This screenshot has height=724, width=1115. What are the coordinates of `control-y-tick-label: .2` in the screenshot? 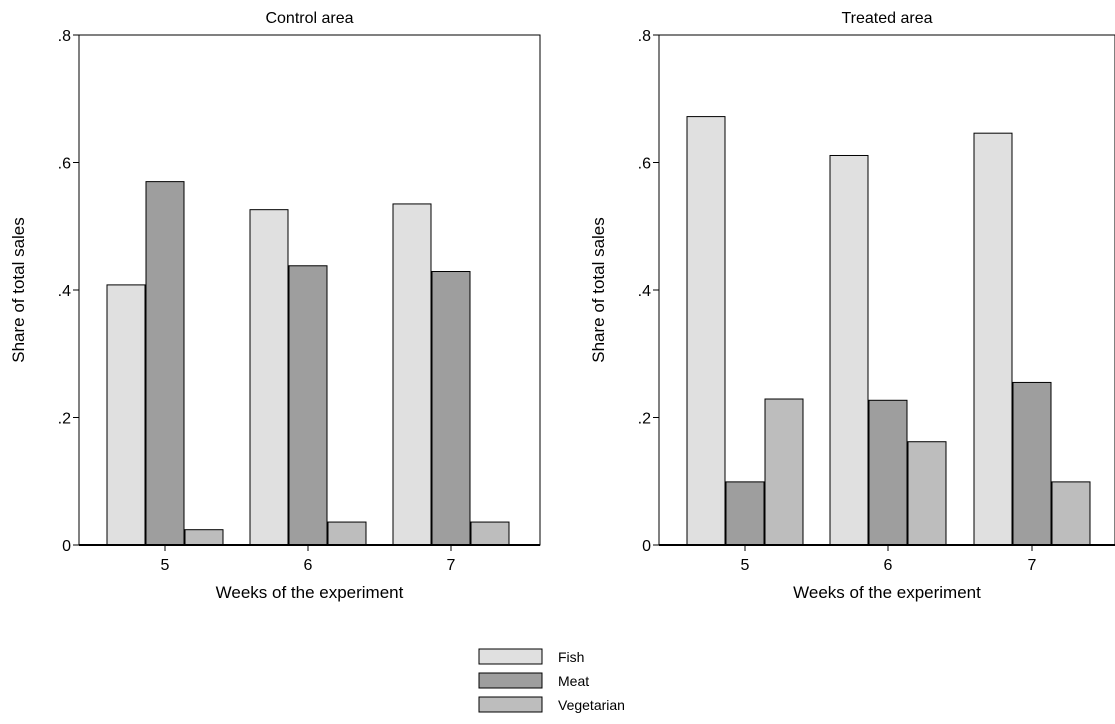 It's located at (64, 419).